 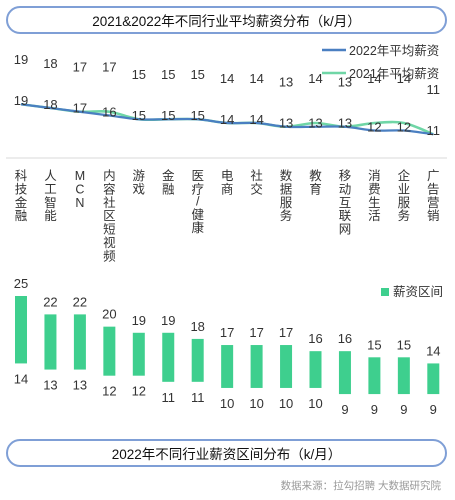 What do you see at coordinates (394, 74) in the screenshot?
I see `legend-2021: 2021年平均薪资` at bounding box center [394, 74].